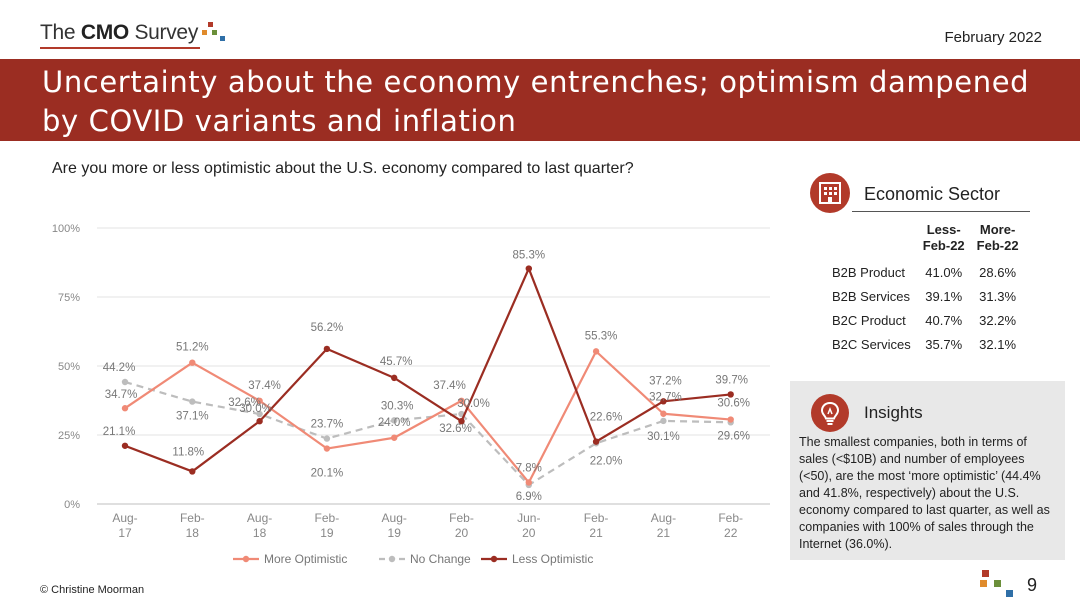 This screenshot has width=1080, height=607. I want to click on column-header-more: More- Feb-22, so click(997, 237).